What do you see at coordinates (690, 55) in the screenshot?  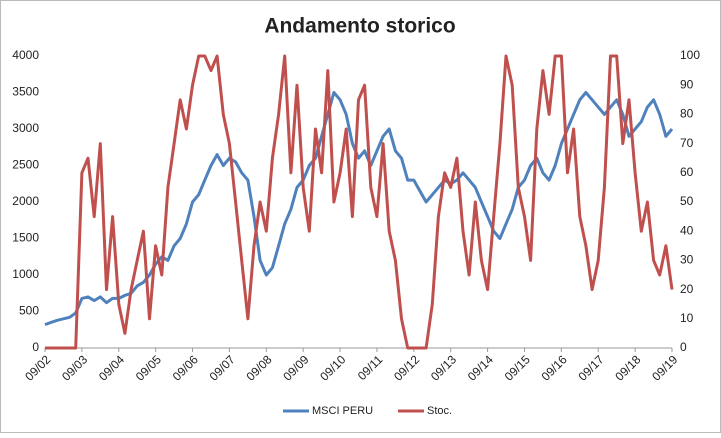 I see `y2-tick-label: 100` at bounding box center [690, 55].